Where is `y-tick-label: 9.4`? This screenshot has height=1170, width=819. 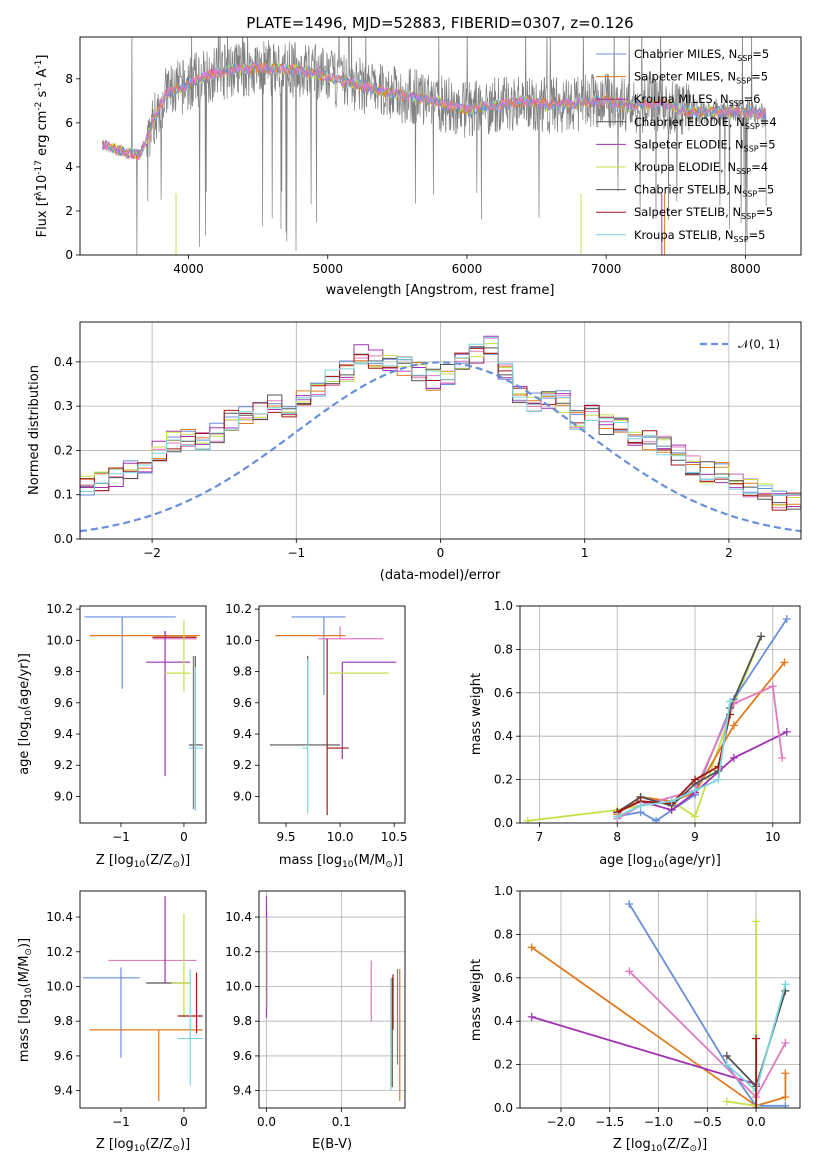 y-tick-label: 9.4 is located at coordinates (63, 1091).